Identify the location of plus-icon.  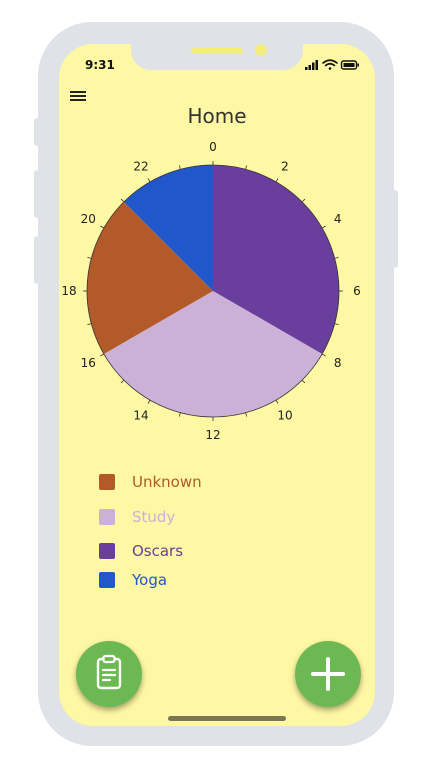
(328, 674).